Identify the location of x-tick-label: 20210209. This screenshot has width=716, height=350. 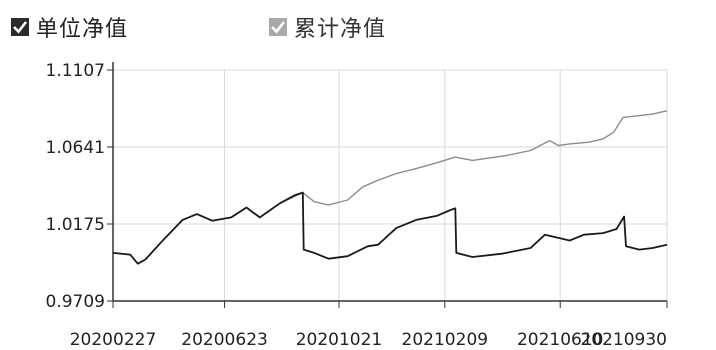
(445, 340).